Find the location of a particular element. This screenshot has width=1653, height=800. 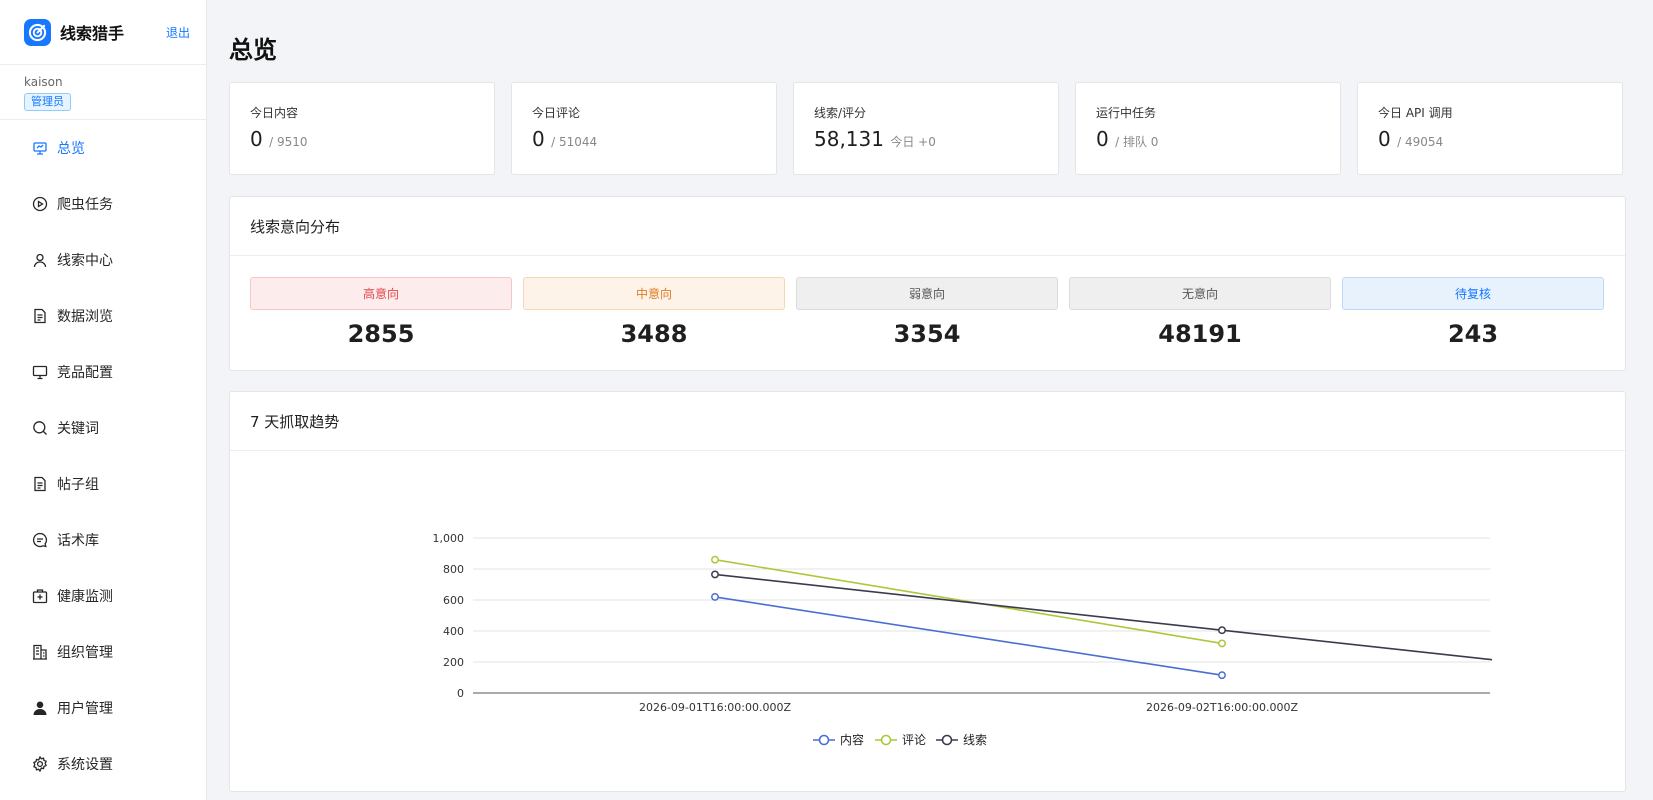

sidebar-item-7: 话术库 is located at coordinates (103, 540).